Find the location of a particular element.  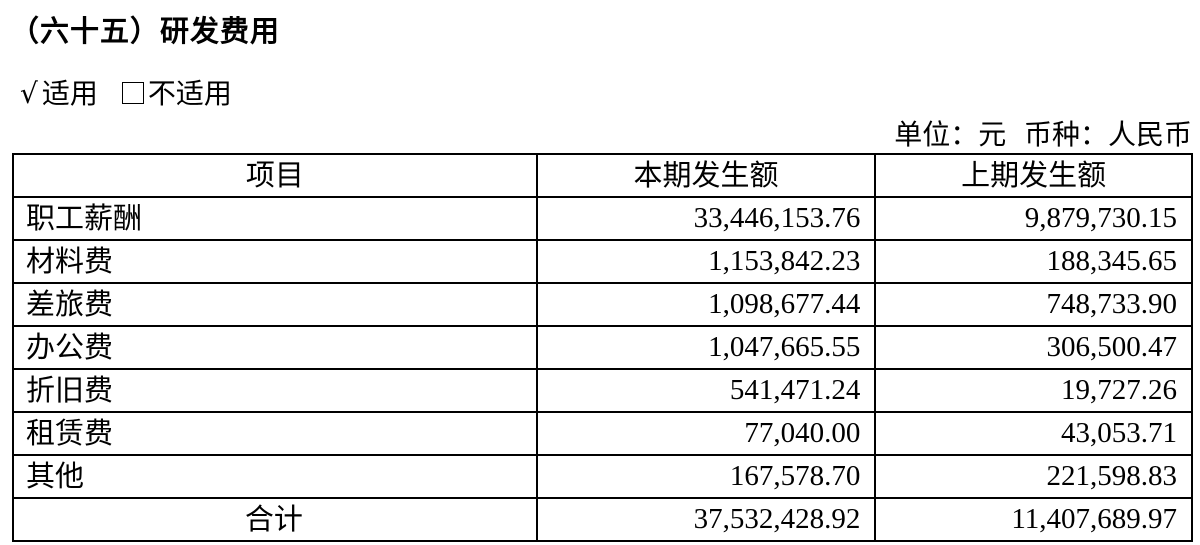

table-row: 其他 167,578.70 221,598.83 is located at coordinates (602, 476).